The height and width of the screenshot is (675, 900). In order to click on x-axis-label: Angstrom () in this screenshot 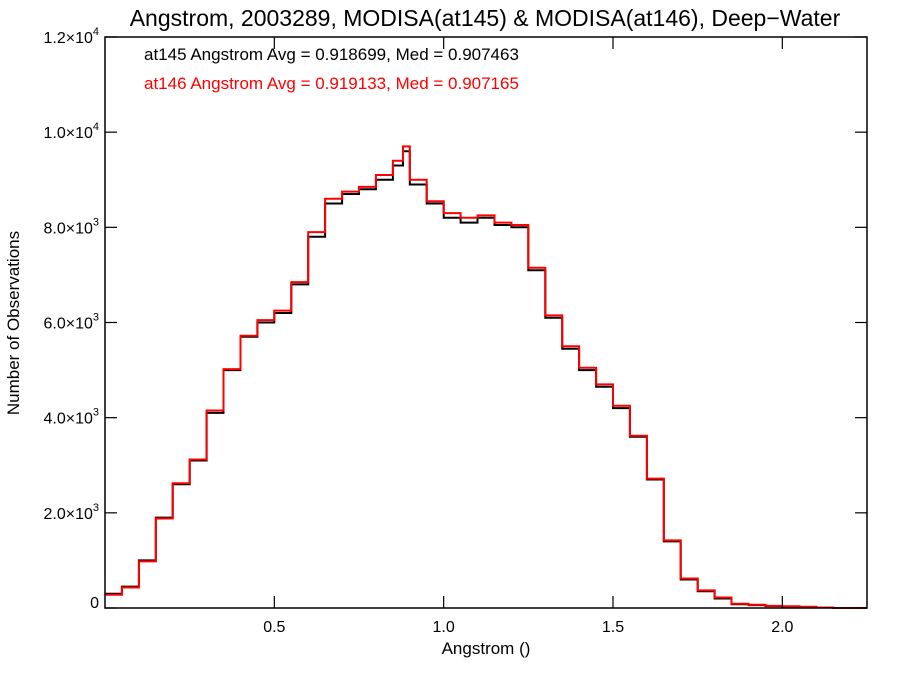, I will do `click(486, 648)`.